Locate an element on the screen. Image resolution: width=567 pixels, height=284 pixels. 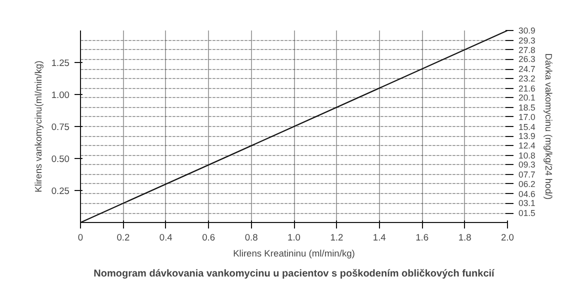
text: Nomogram dávkovania vankomycinu u pacientov s poškodením obličkových funkcií is located at coordinates (295, 274).